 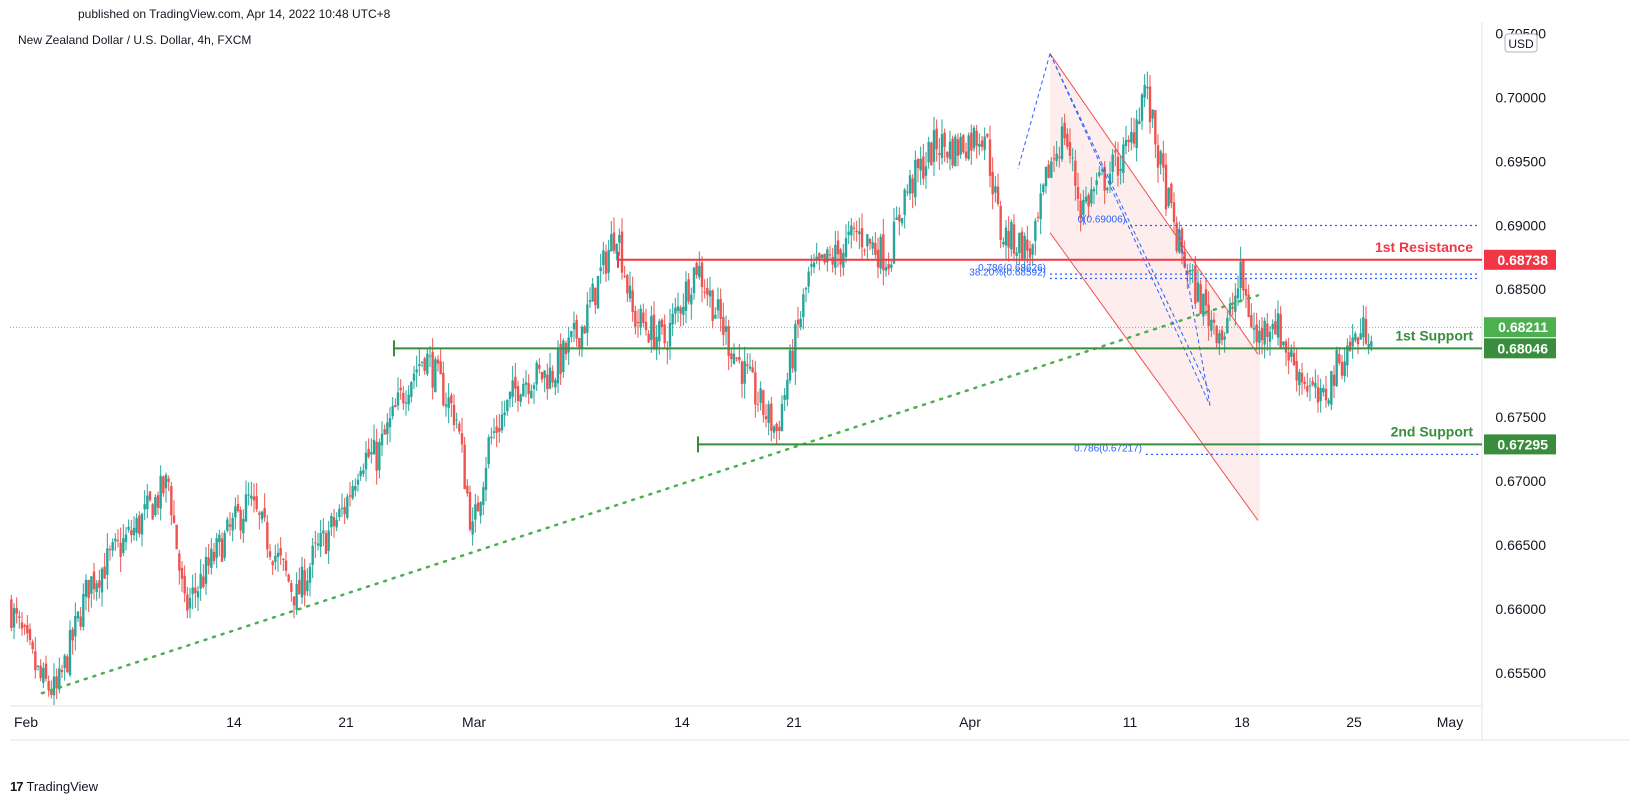 I want to click on y-tick-label: 0.66000, so click(x=1520, y=609).